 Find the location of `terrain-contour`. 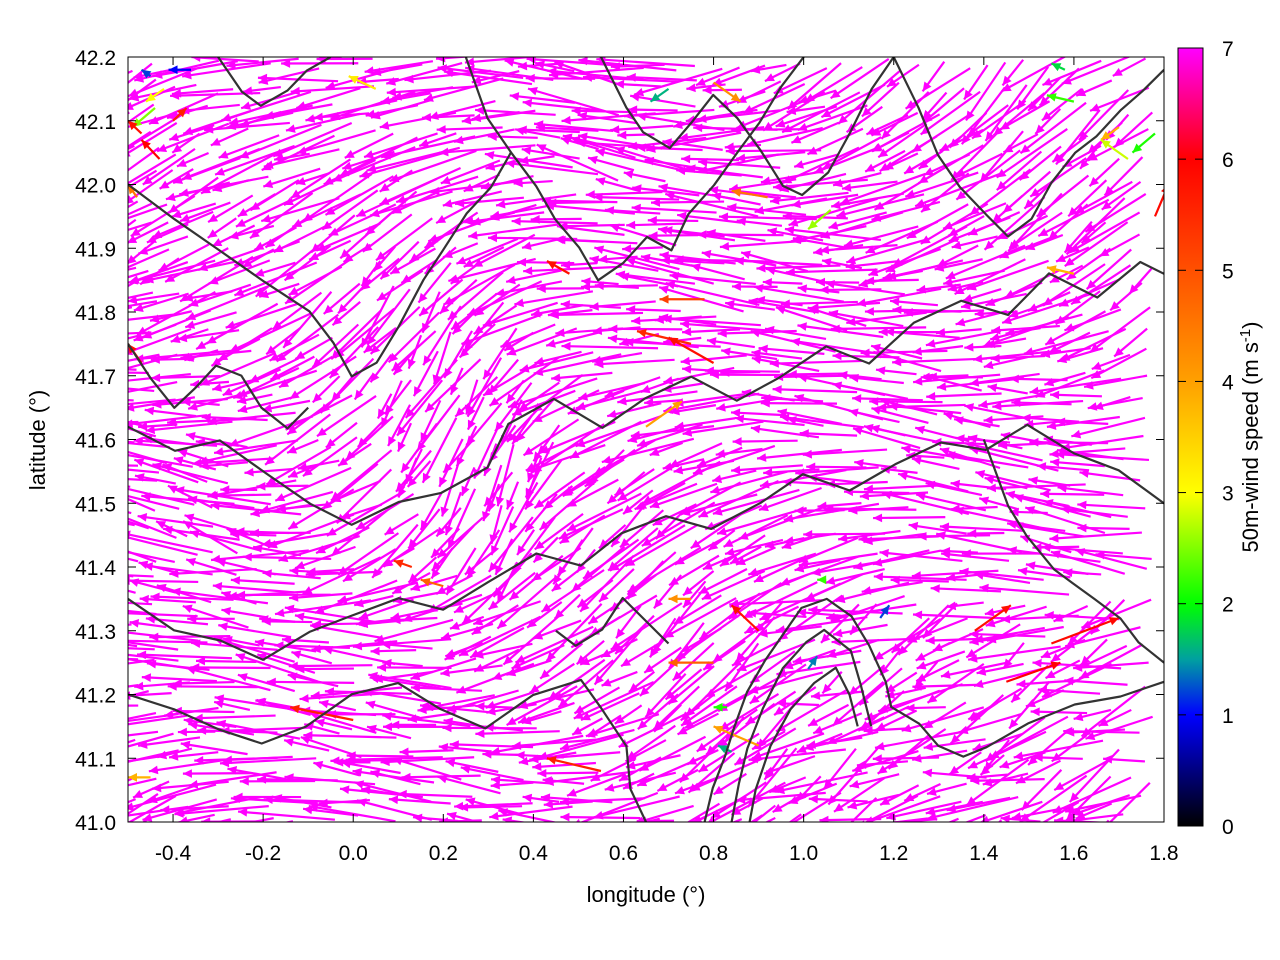

terrain-contour is located at coordinates (218, 386).